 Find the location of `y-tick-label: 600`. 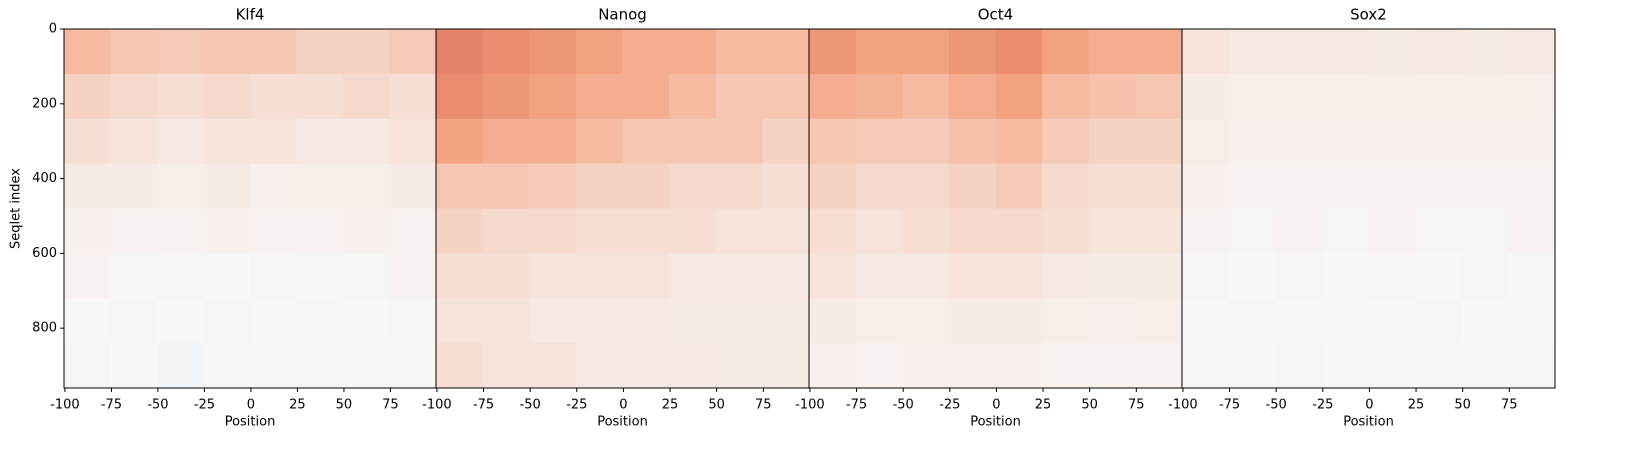

y-tick-label: 600 is located at coordinates (44, 253).